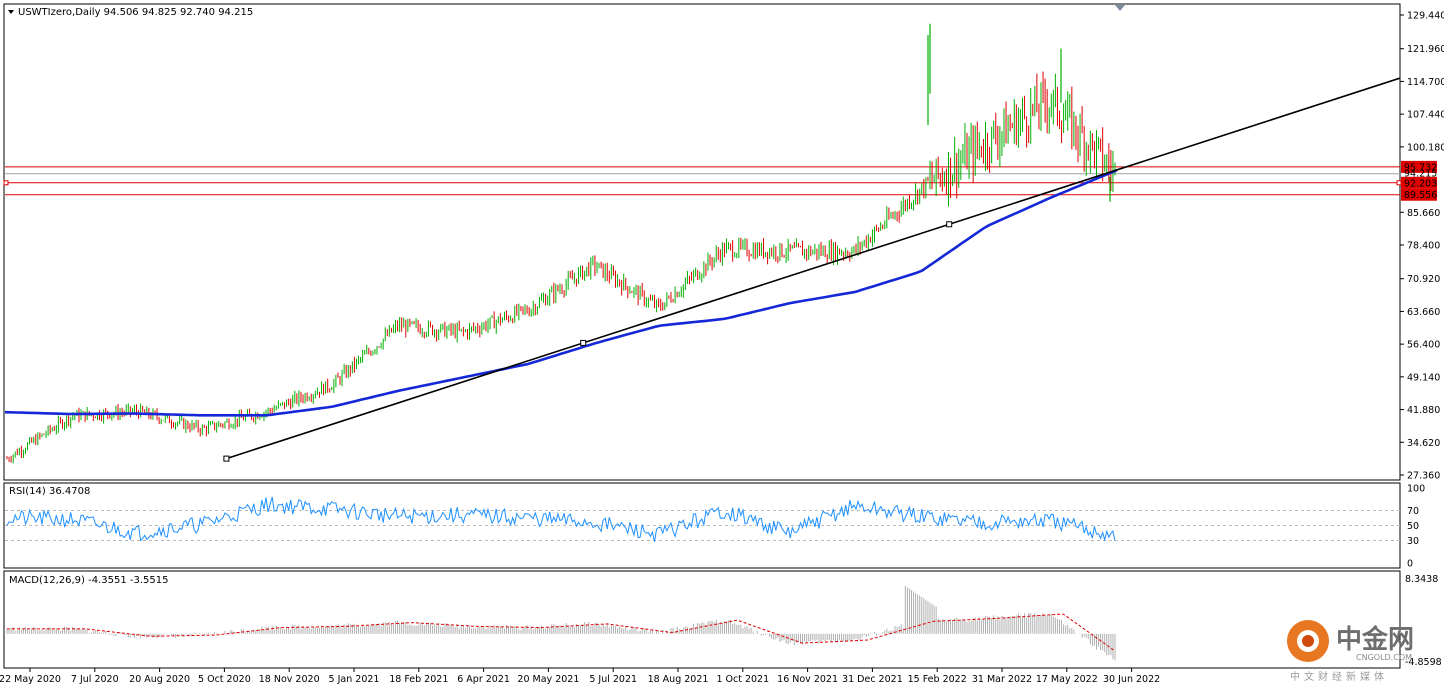 This screenshot has width=1444, height=692. I want to click on watermark-en: CNGOLD.COM, so click(1384, 657).